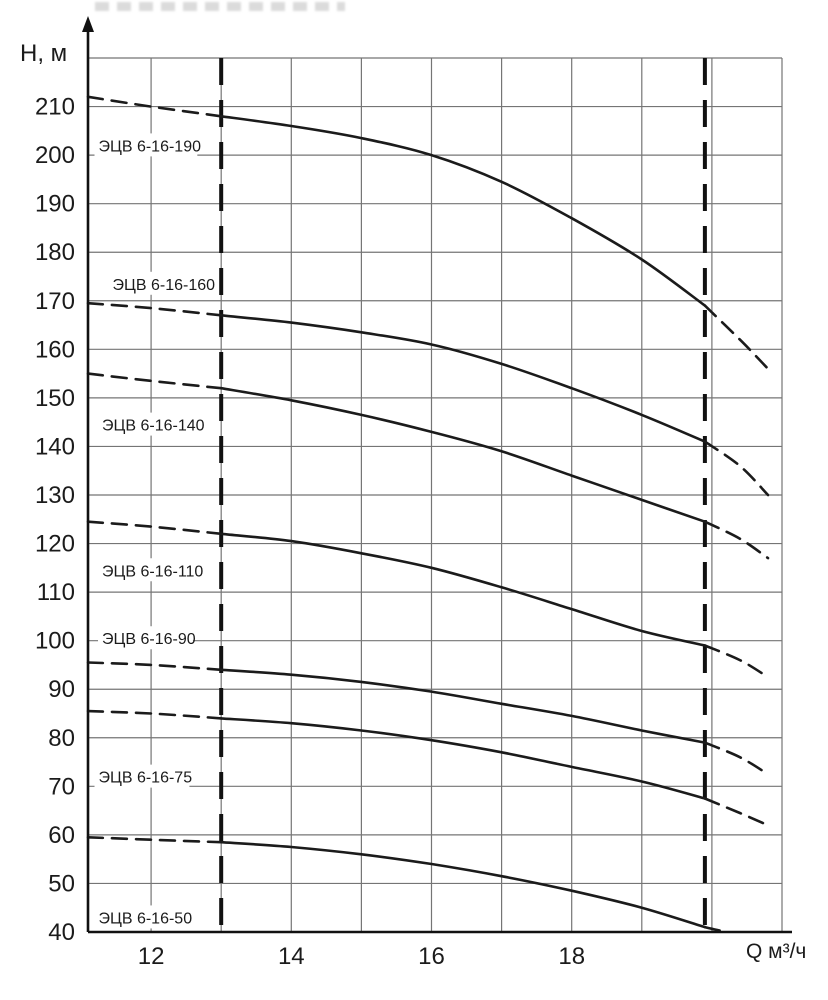 Image resolution: width=828 pixels, height=1000 pixels. Describe the element at coordinates (55, 641) in the screenshot. I see `y-tick-label: 100` at that location.